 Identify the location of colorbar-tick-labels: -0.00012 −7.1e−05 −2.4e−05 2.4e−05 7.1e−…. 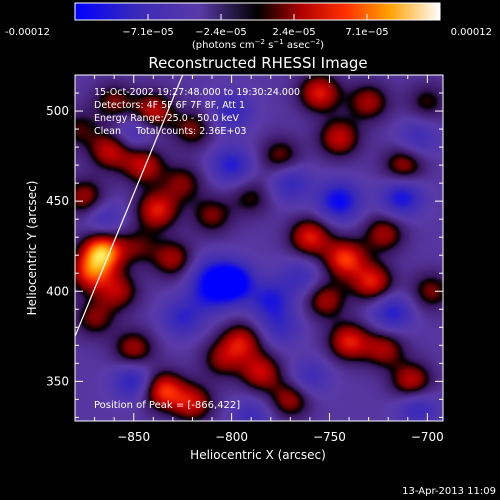
(248, 32).